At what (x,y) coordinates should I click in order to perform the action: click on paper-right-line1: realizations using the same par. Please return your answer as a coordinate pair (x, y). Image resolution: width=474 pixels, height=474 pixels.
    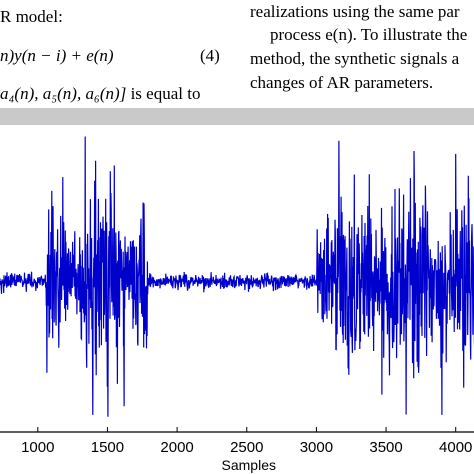
    Looking at the image, I should click on (355, 11).